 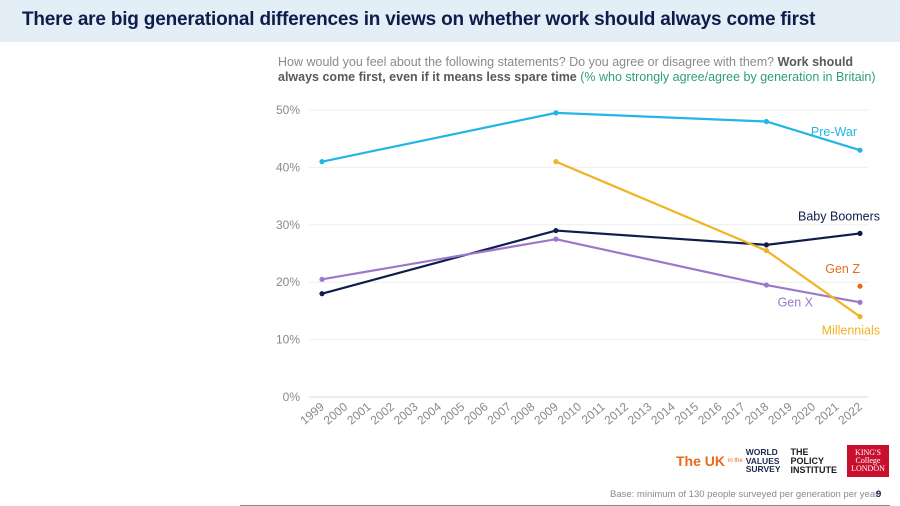 I want to click on x-tick-label: 2000, so click(x=336, y=413).